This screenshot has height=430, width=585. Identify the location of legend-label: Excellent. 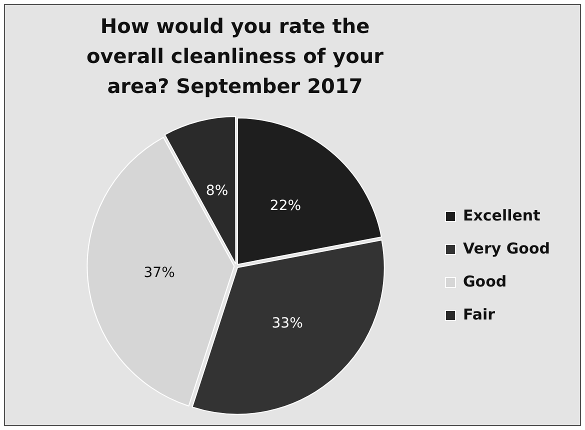
(501, 215).